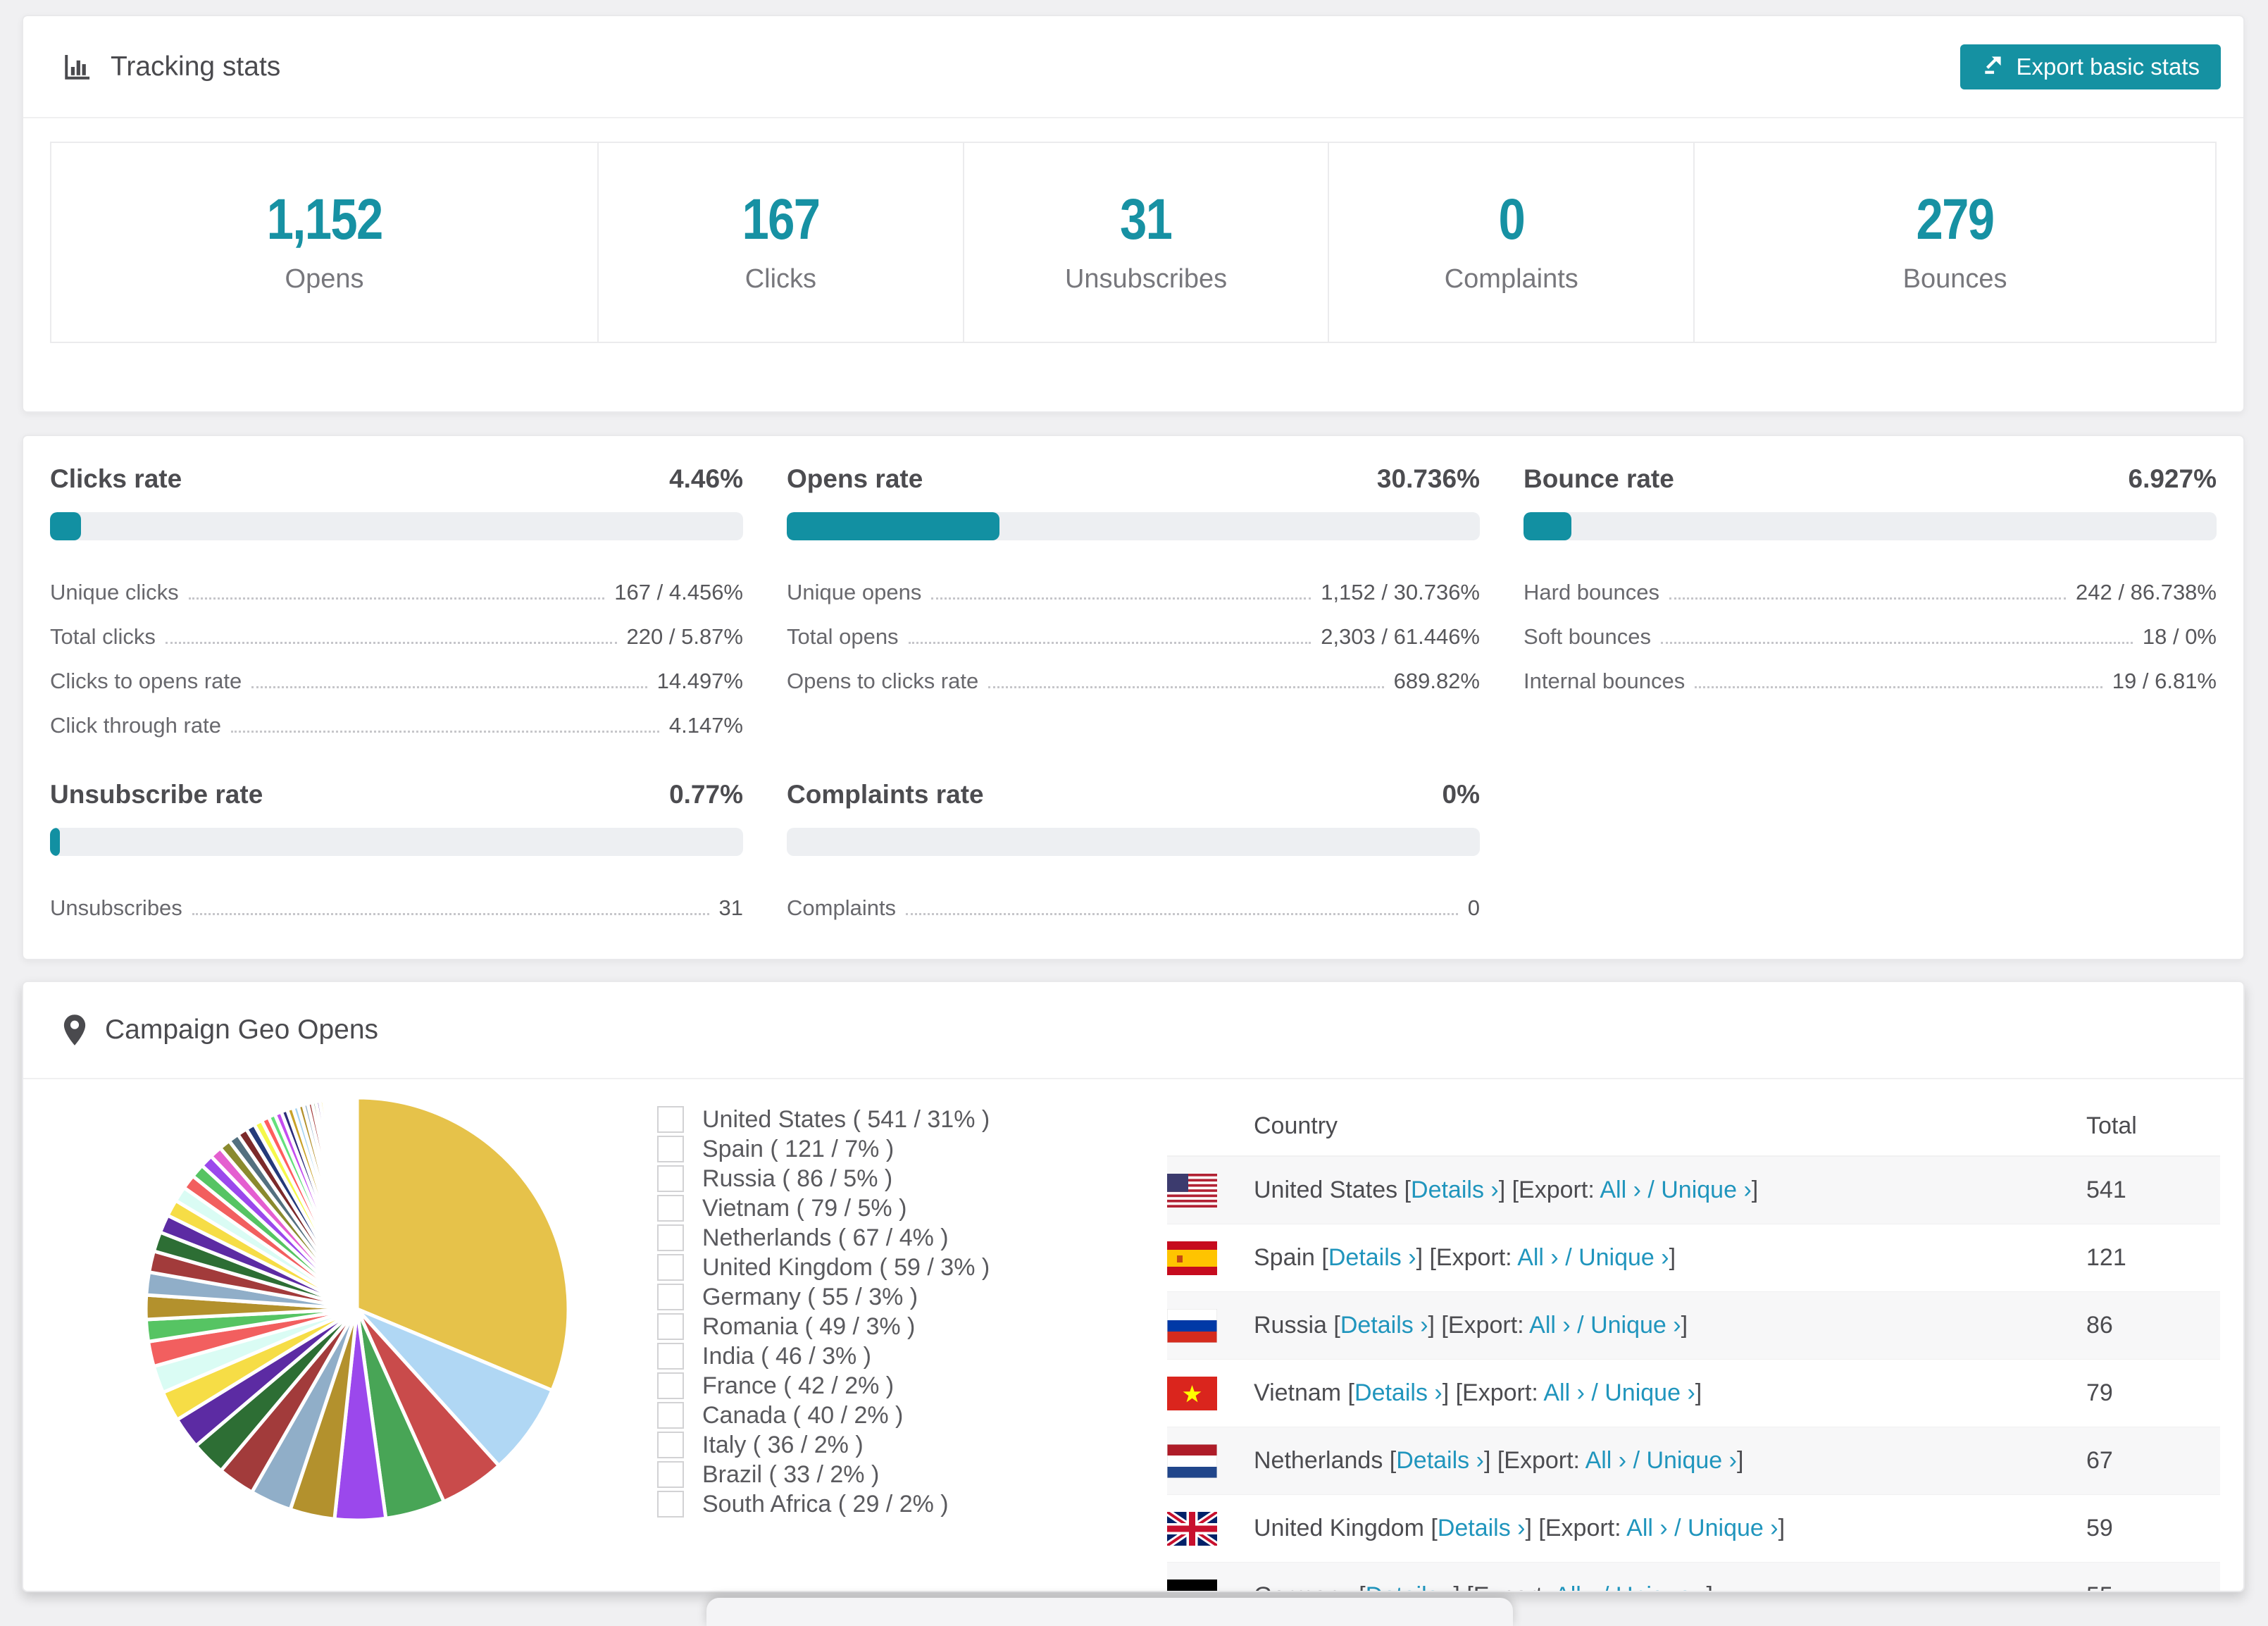  What do you see at coordinates (1147, 243) in the screenshot?
I see `stat-unsubscribes: 31 Unsubscribes` at bounding box center [1147, 243].